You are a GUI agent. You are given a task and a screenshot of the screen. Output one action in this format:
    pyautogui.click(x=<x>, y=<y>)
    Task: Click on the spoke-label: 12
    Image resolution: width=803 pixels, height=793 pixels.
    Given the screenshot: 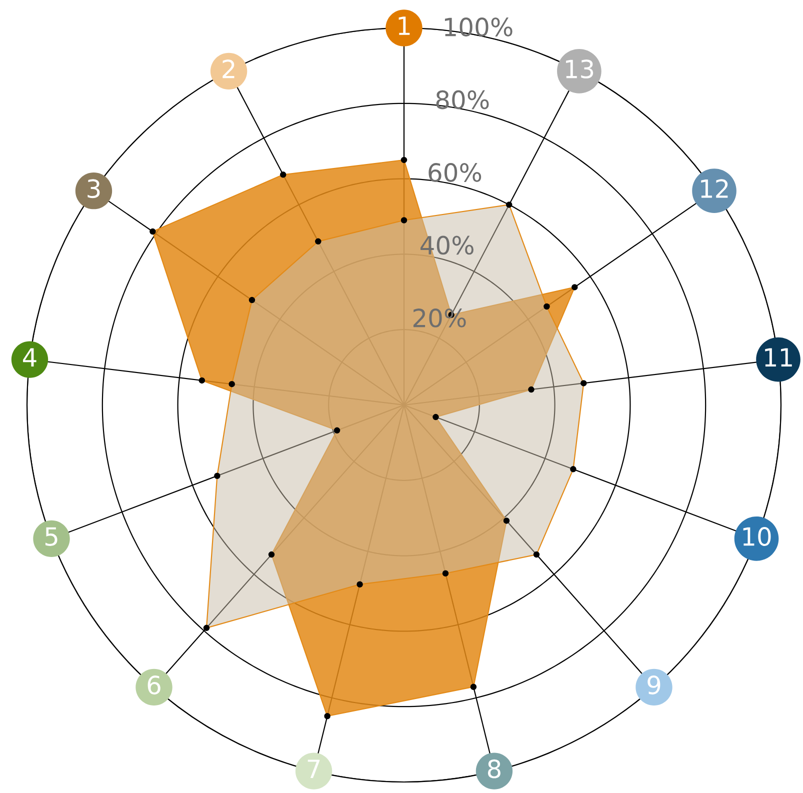 What is the action you would take?
    pyautogui.click(x=714, y=188)
    